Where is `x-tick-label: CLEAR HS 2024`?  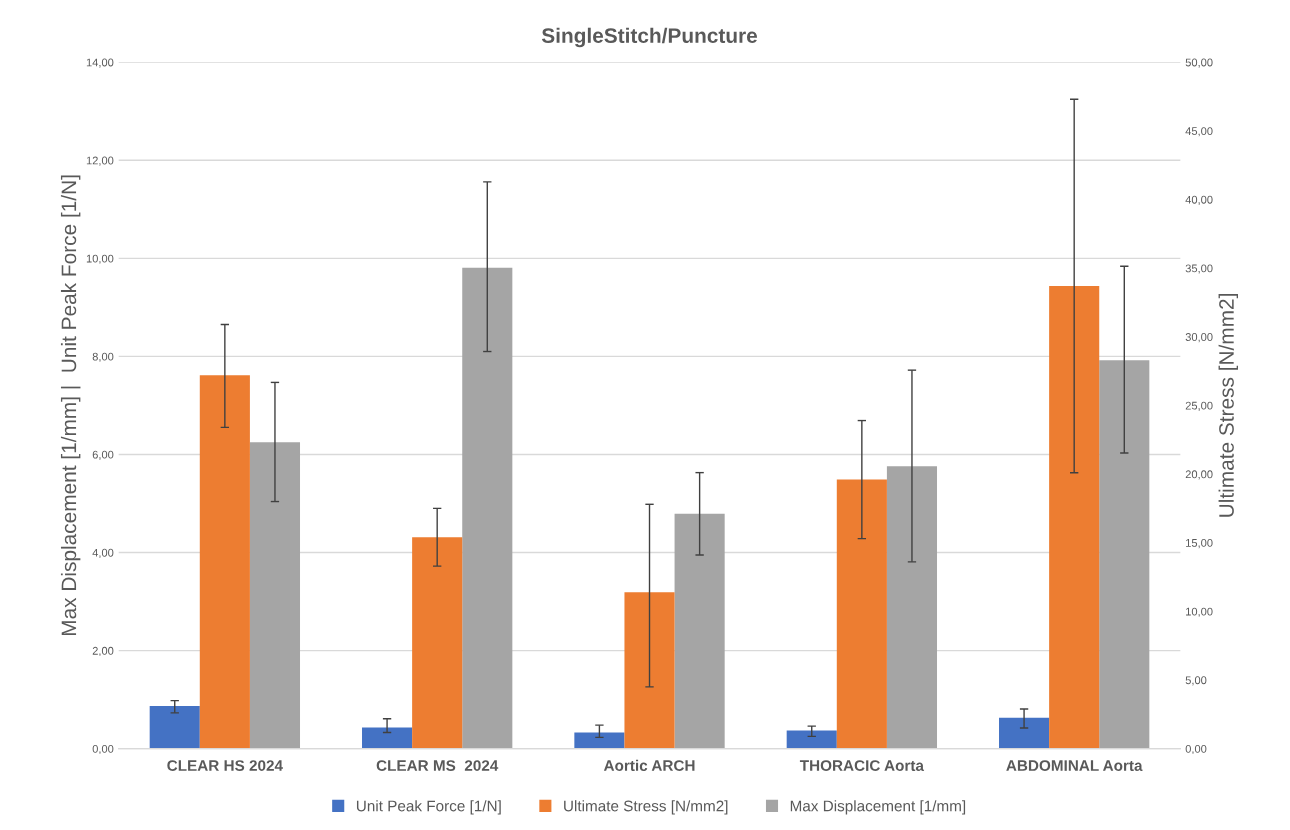
x-tick-label: CLEAR HS 2024 is located at coordinates (225, 765).